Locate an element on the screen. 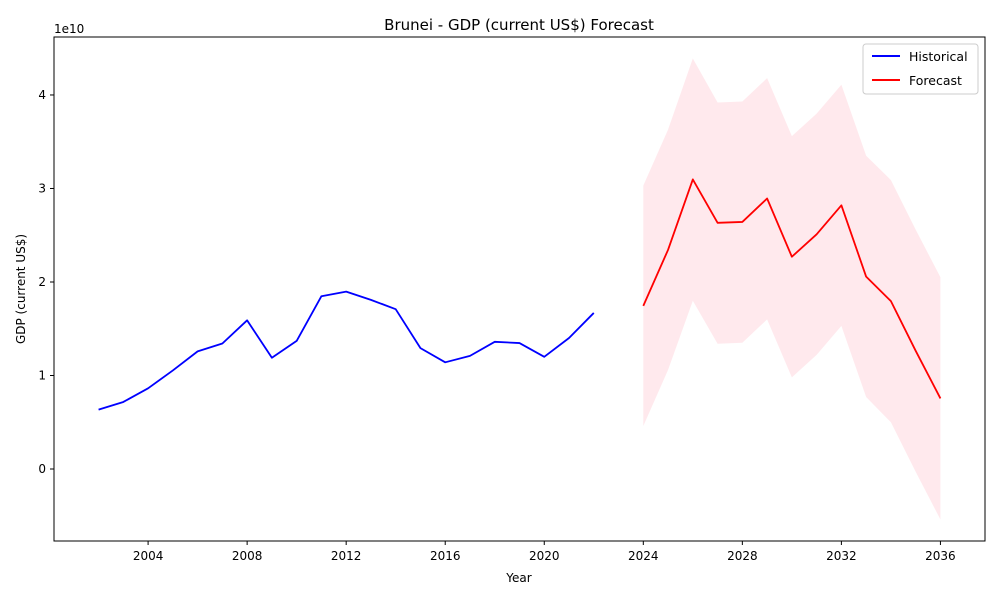  y-axis-label: GDP (current US$) is located at coordinates (21, 289).